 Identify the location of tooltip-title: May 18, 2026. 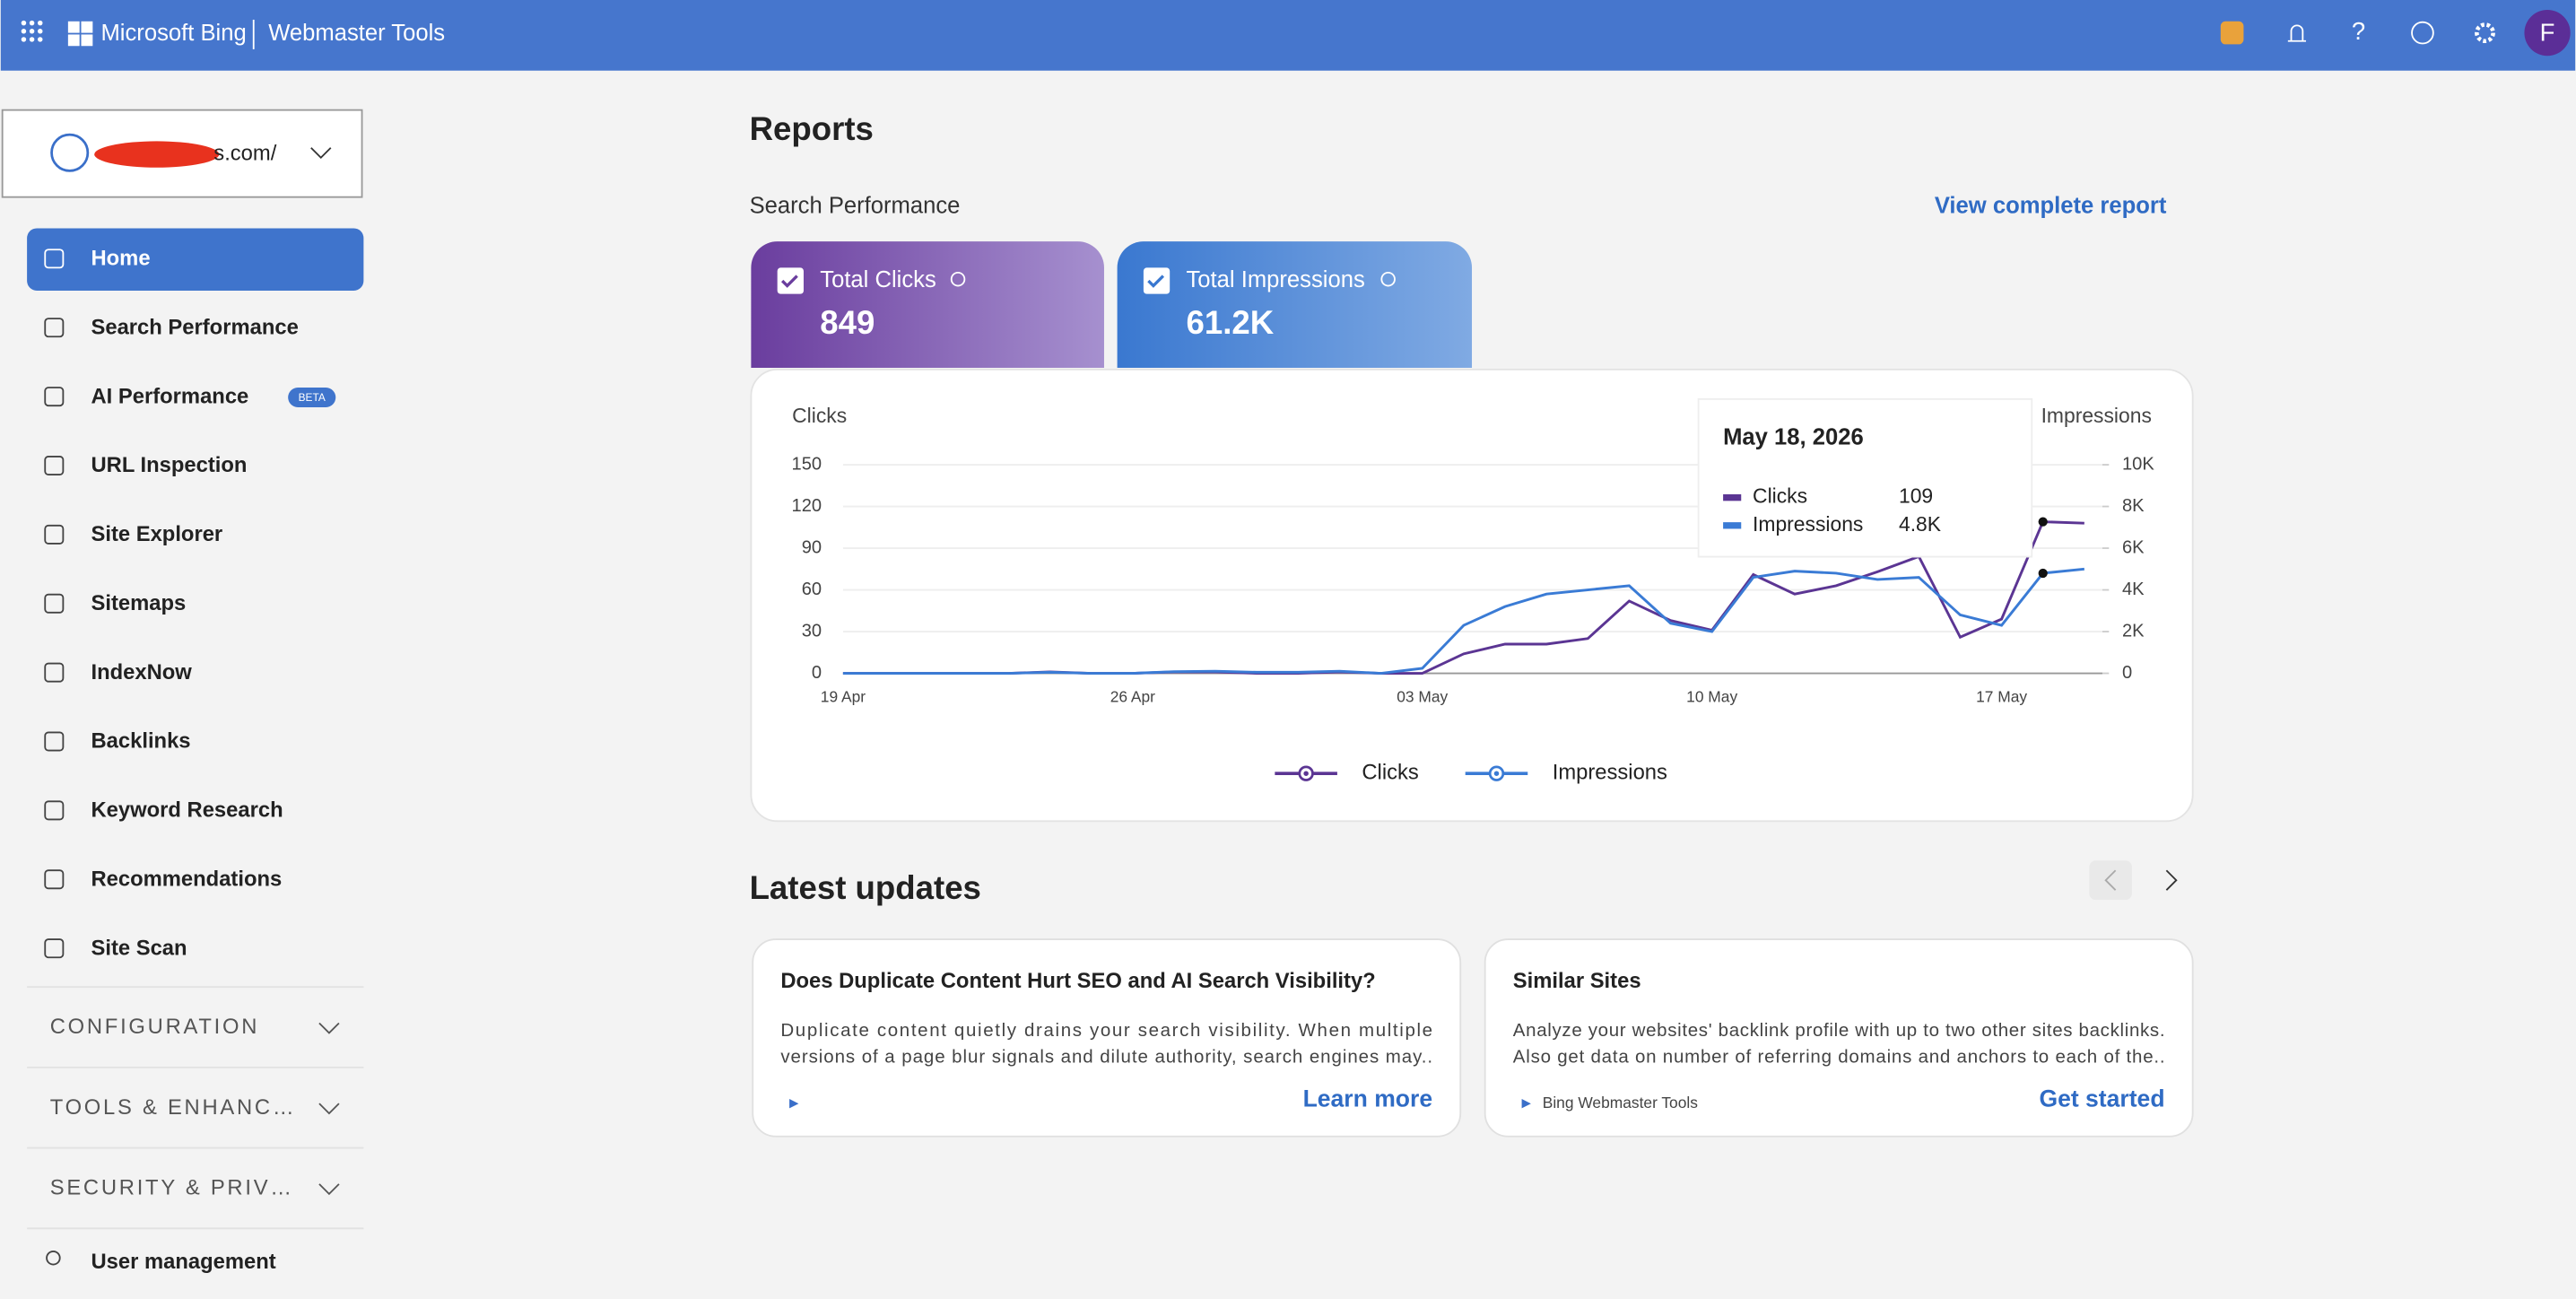
(1793, 437).